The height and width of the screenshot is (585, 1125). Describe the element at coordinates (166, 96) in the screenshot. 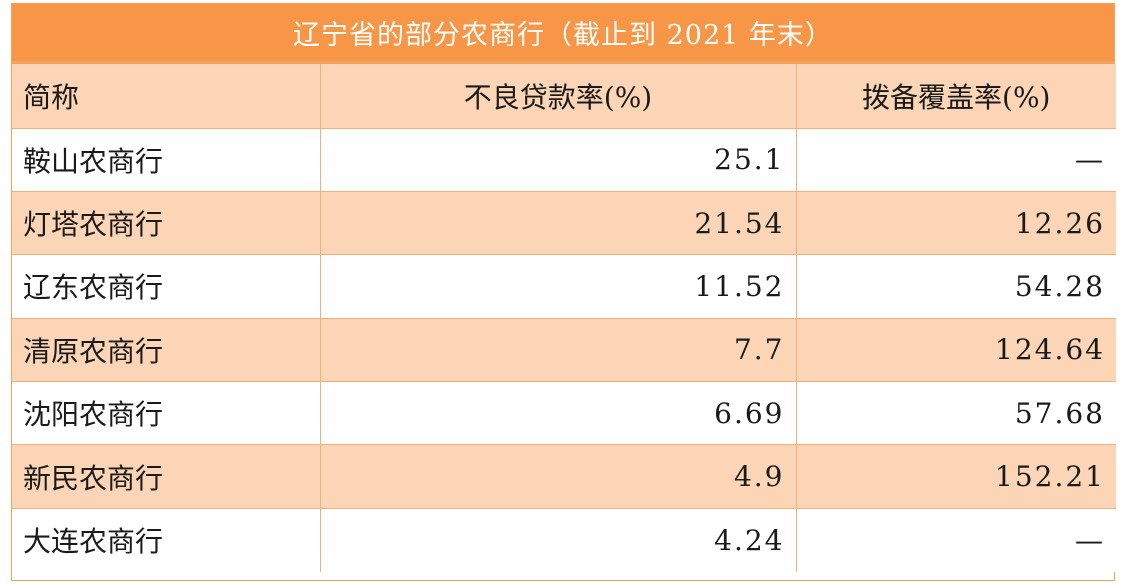

I see `column-header-name: 简称` at that location.